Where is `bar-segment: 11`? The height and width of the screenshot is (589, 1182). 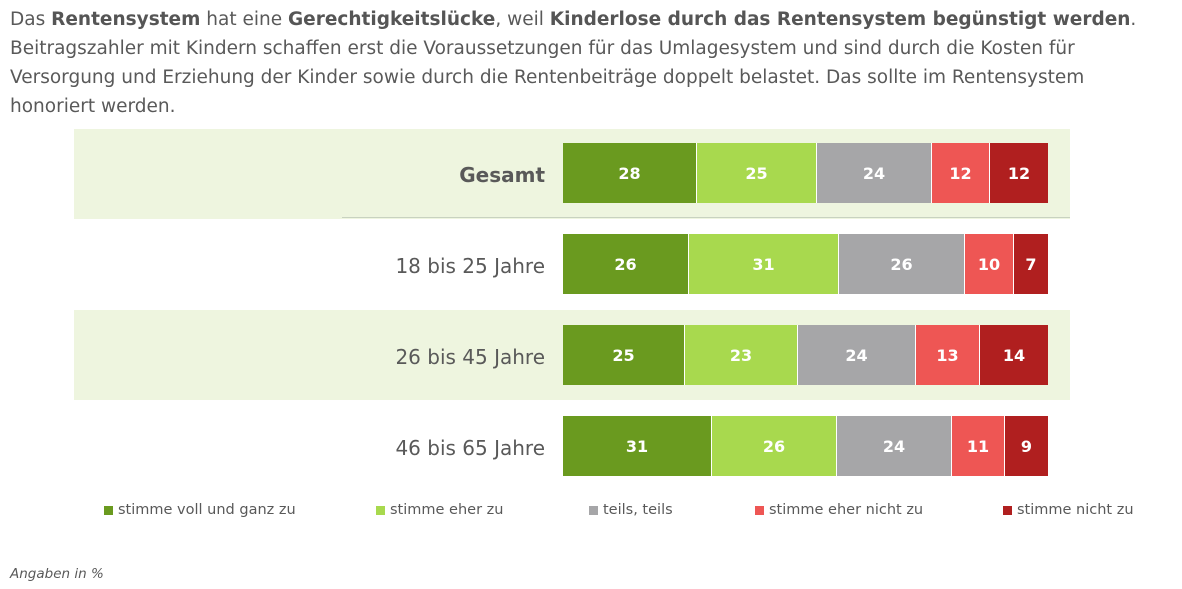 bar-segment: 11 is located at coordinates (978, 446).